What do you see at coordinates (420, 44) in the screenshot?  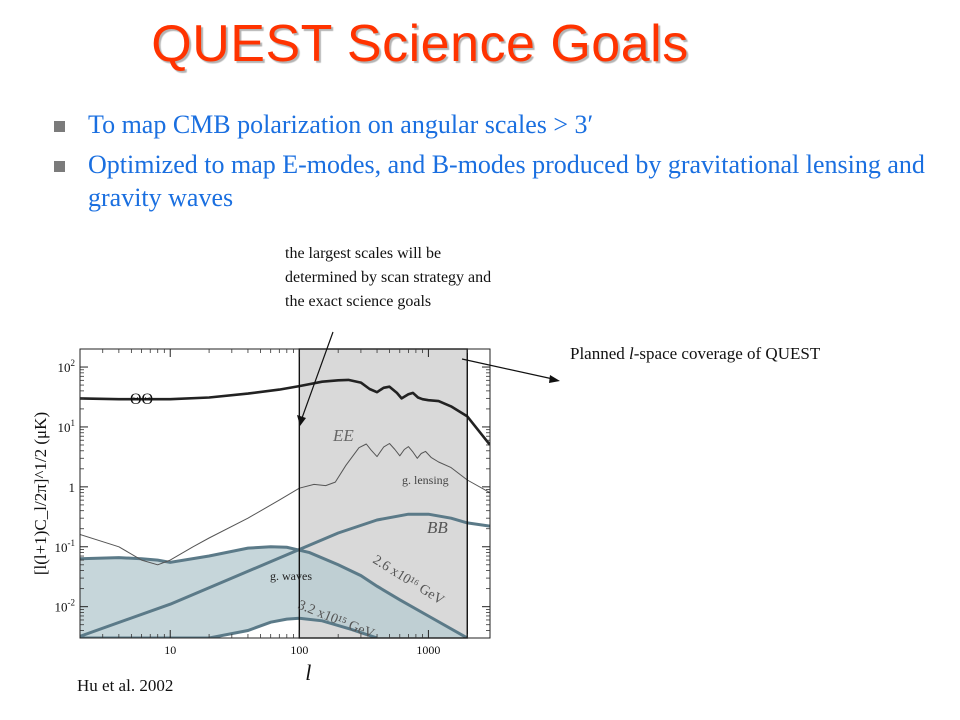 I see `slide-title: QUEST Science Goals` at bounding box center [420, 44].